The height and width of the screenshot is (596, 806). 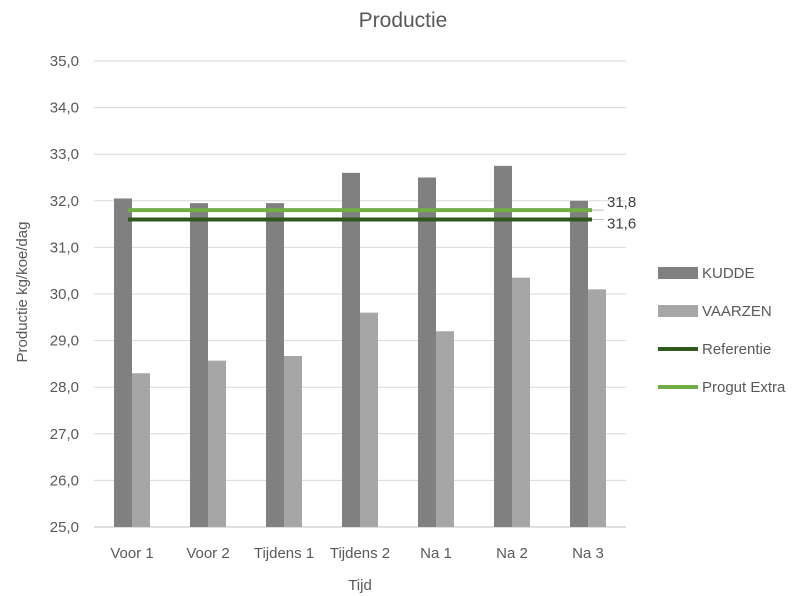 What do you see at coordinates (360, 585) in the screenshot?
I see `x-axis-title: Tijd` at bounding box center [360, 585].